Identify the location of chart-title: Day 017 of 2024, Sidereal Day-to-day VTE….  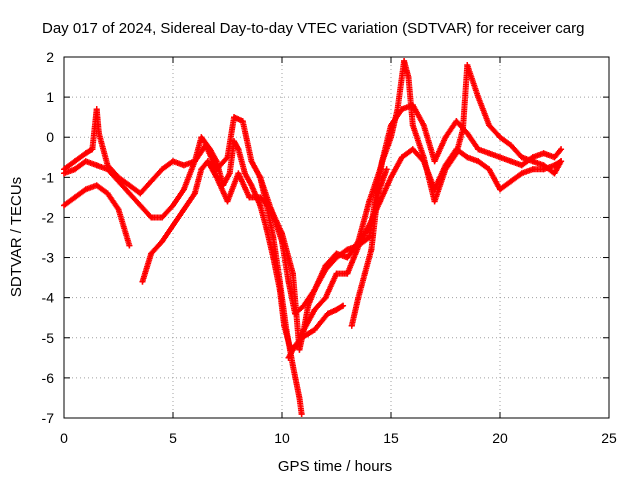
(313, 28).